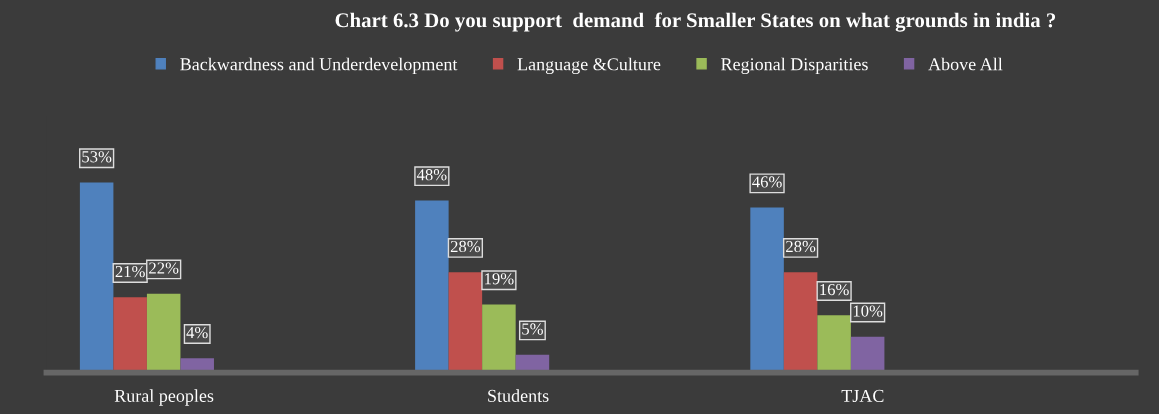 The width and height of the screenshot is (1159, 414). What do you see at coordinates (695, 22) in the screenshot?
I see `chart-title: Chart 6.3 Do you support demand for Smaller States on what grounds in india ?` at bounding box center [695, 22].